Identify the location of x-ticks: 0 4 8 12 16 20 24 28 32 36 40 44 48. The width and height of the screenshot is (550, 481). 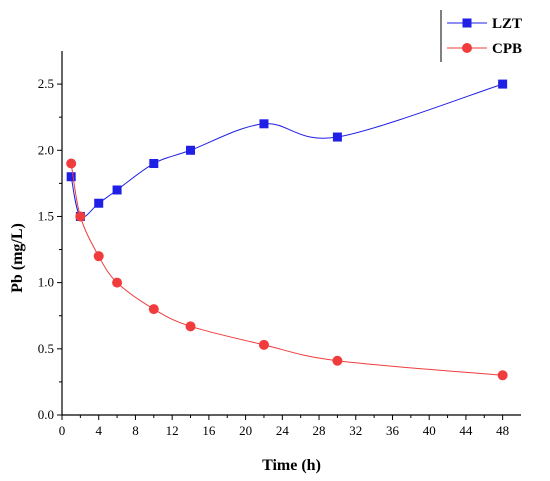
(284, 426).